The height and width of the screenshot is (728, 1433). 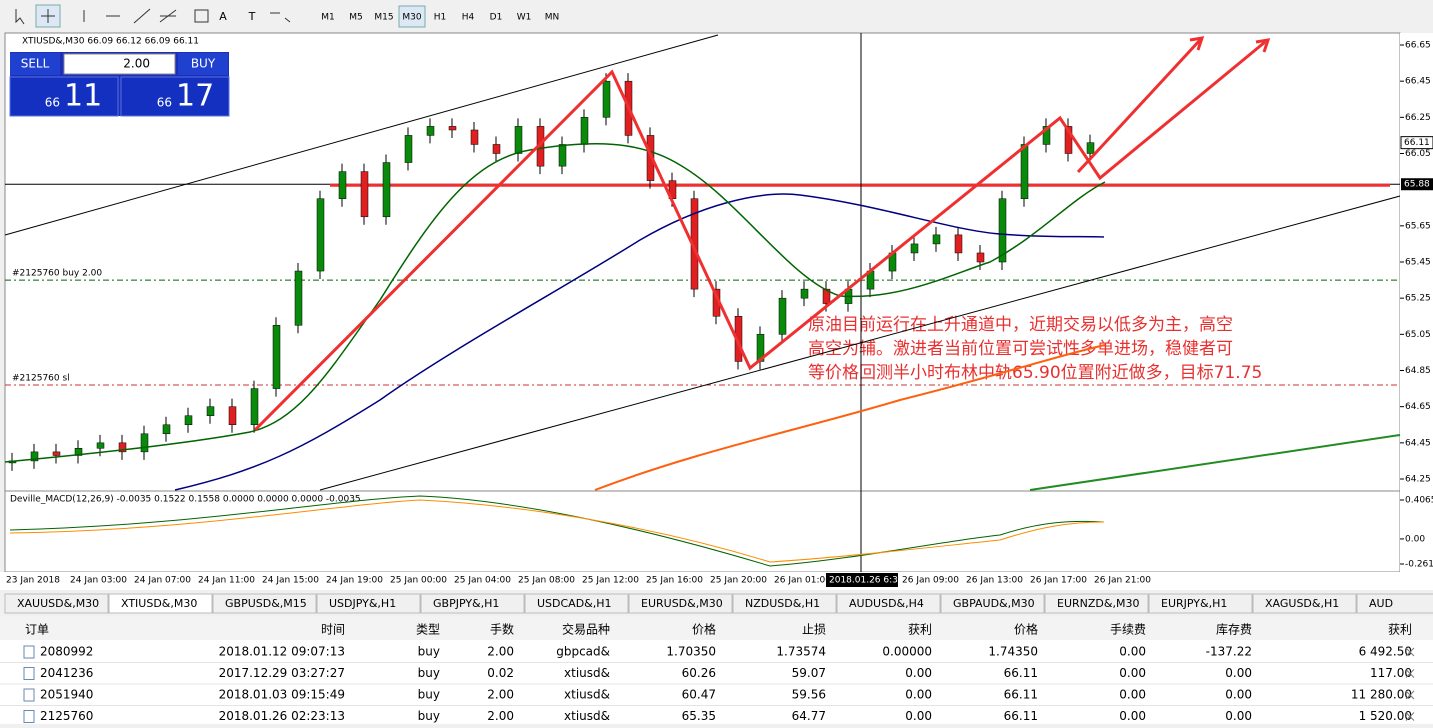 I want to click on cell: 1.70350, so click(x=691, y=652).